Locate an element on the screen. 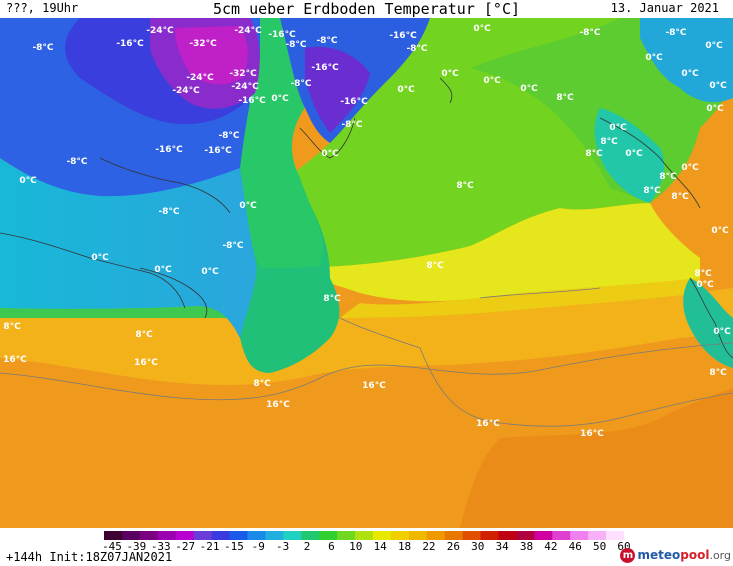 Image resolution: width=733 pixels, height=566 pixels. meteopool-logo: m meteo pool .org is located at coordinates (675, 555).